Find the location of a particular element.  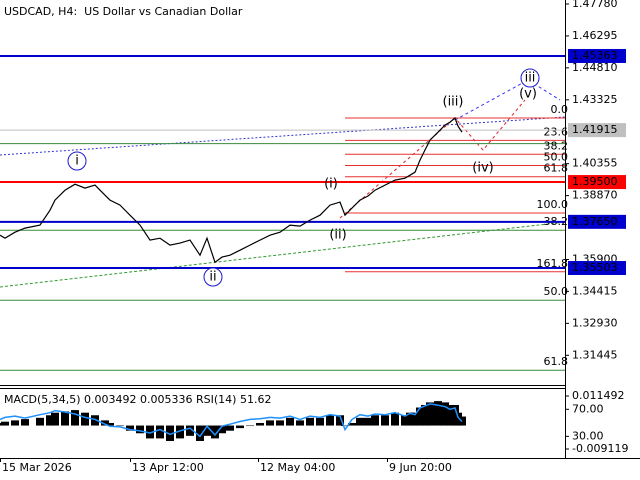

wave-label: iii is located at coordinates (530, 78).